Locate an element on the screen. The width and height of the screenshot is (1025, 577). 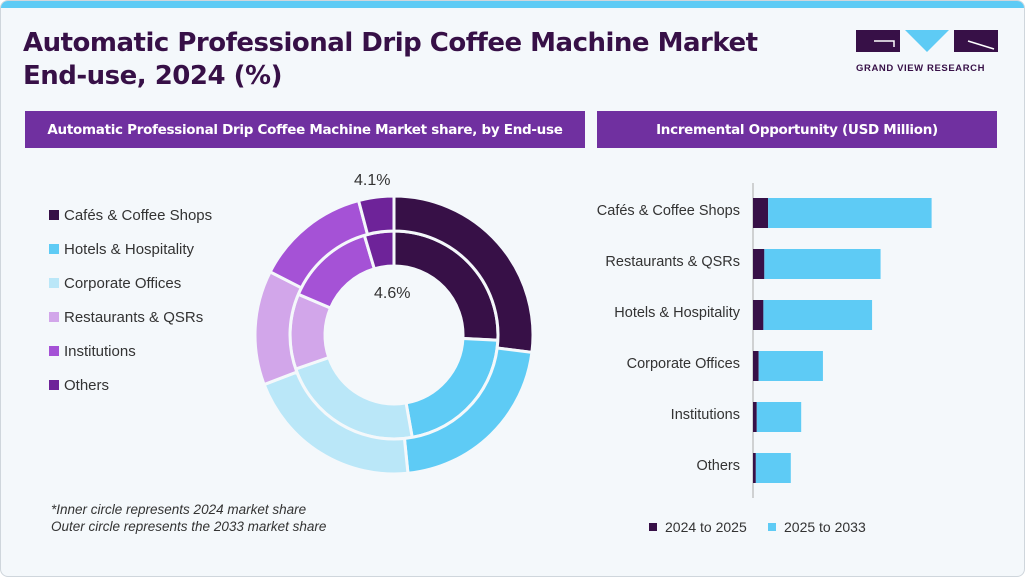
bar-0-caf-s-coffee-shops is located at coordinates (761, 213).